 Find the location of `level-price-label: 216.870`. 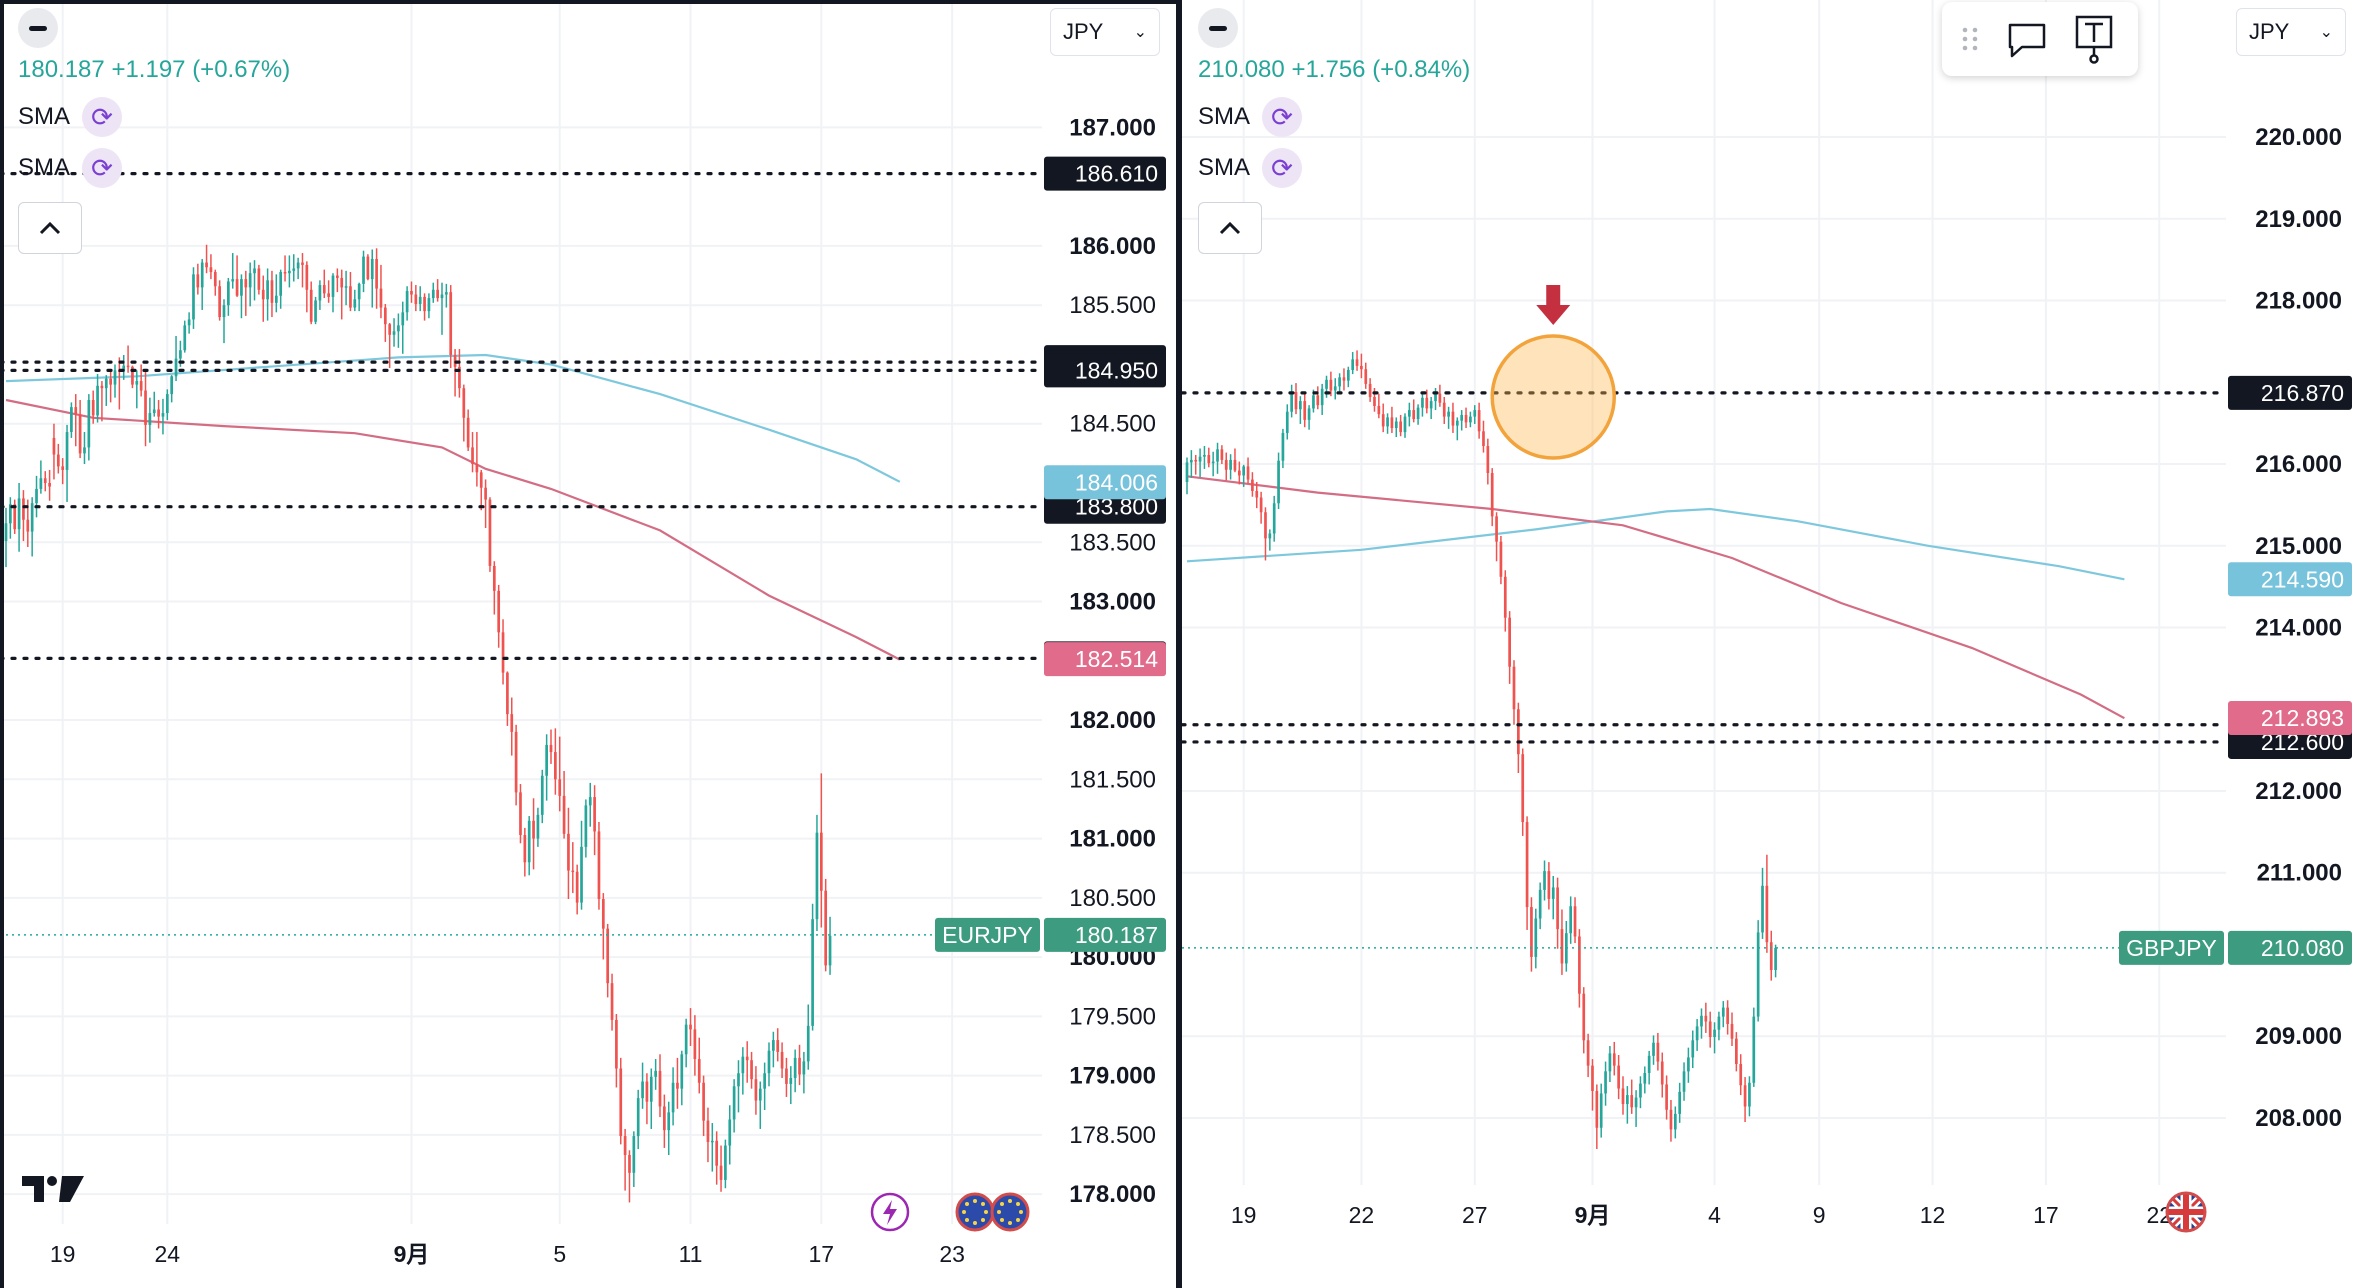

level-price-label: 216.870 is located at coordinates (2302, 393).